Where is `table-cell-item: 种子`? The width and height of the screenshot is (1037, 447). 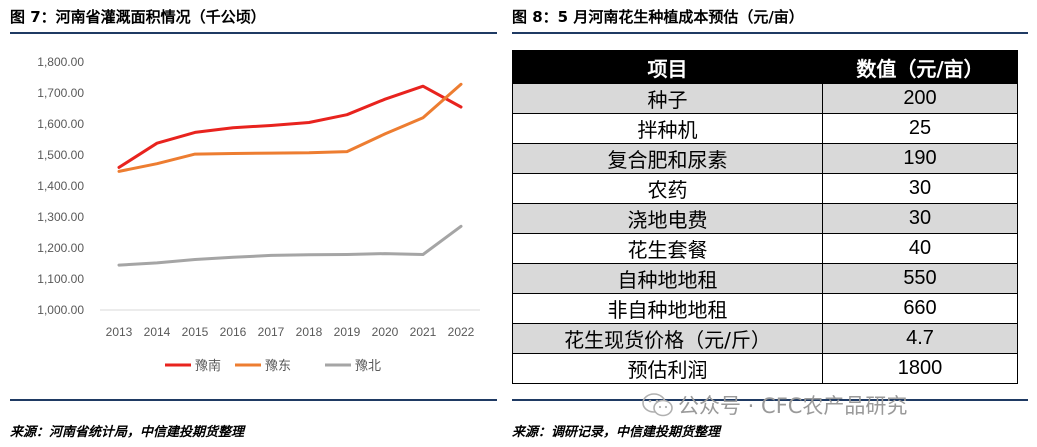
table-cell-item: 种子 is located at coordinates (667, 98).